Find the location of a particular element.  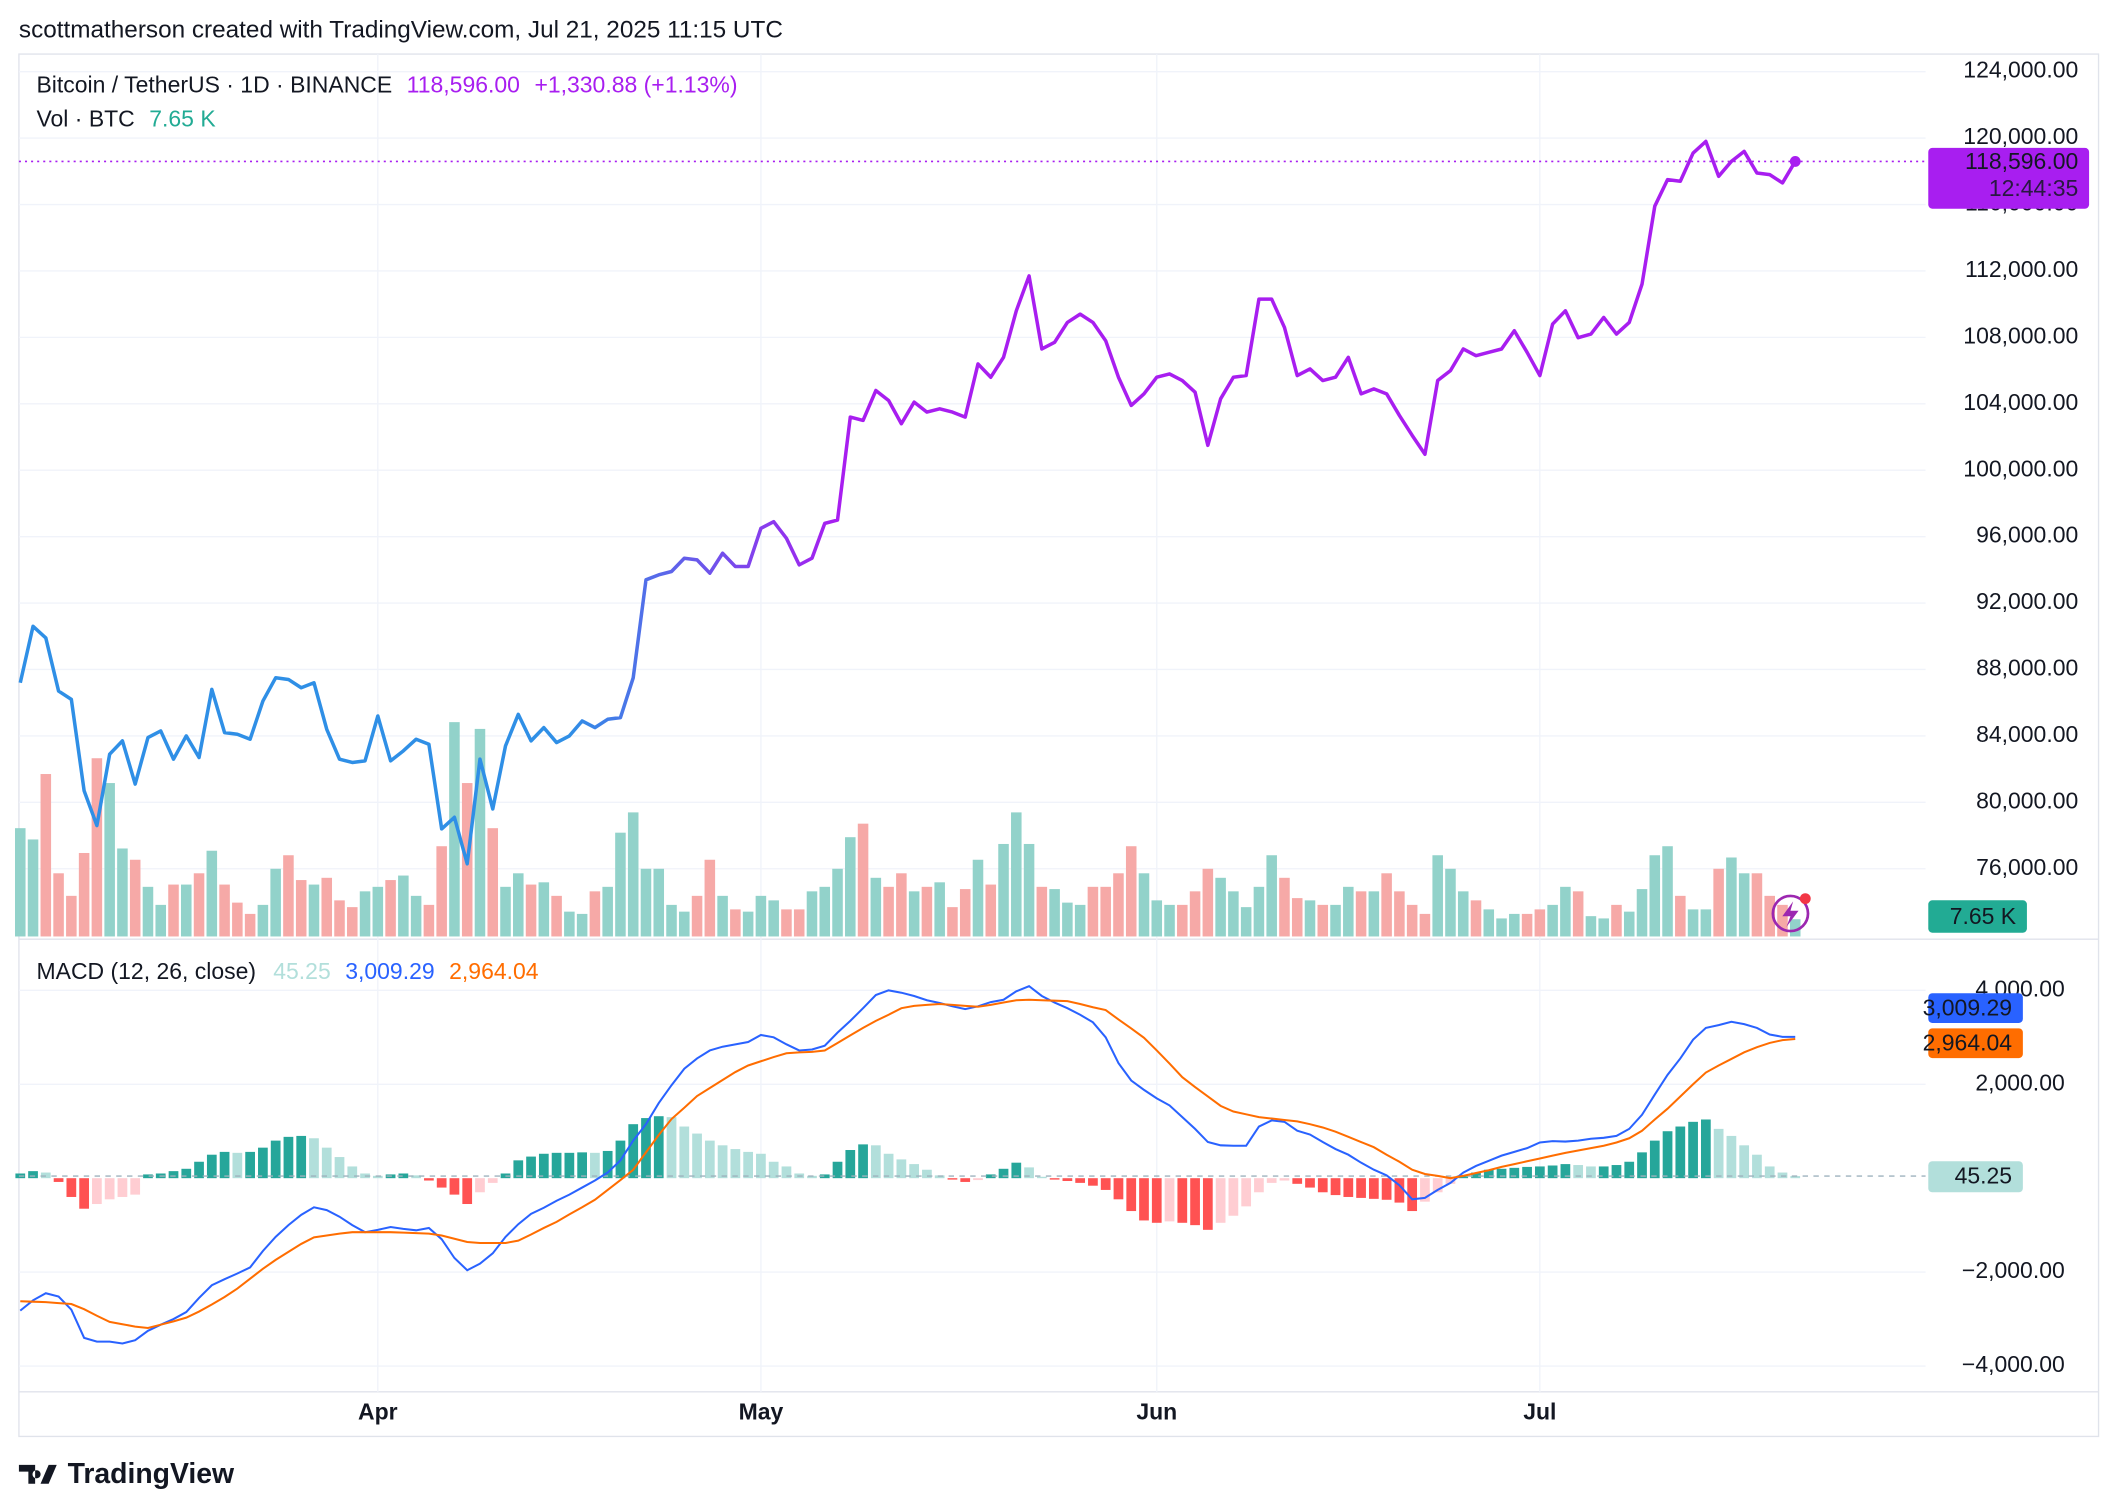

alert-icon is located at coordinates (1791, 913).